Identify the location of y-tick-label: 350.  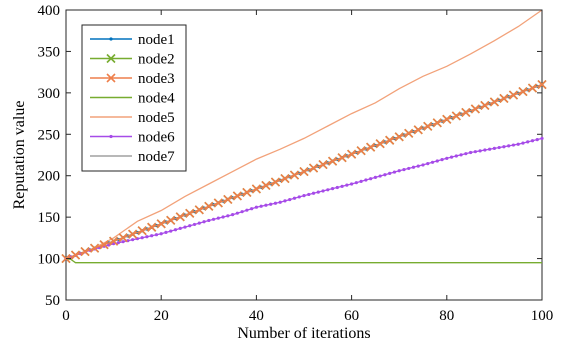
(49, 52).